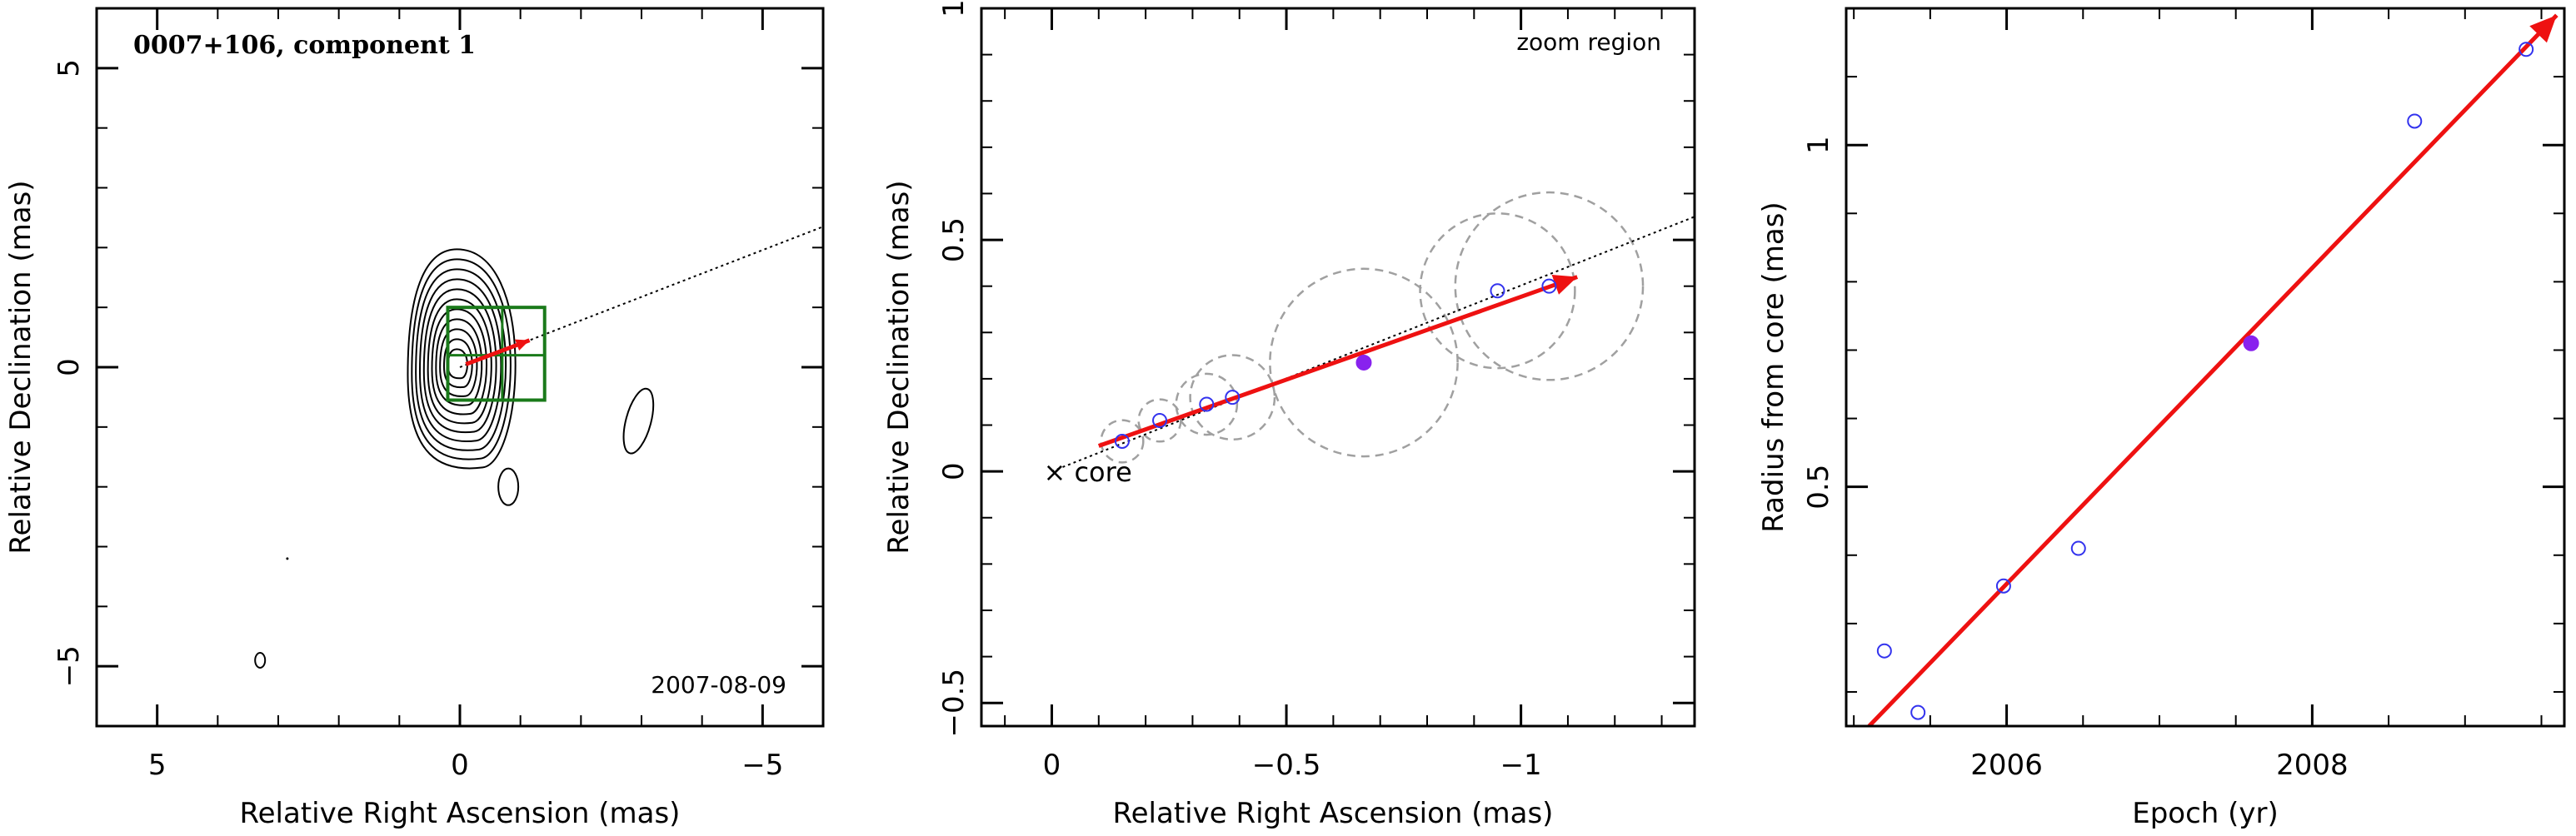  Describe the element at coordinates (69, 68) in the screenshot. I see `y-tick-label: 5` at that location.